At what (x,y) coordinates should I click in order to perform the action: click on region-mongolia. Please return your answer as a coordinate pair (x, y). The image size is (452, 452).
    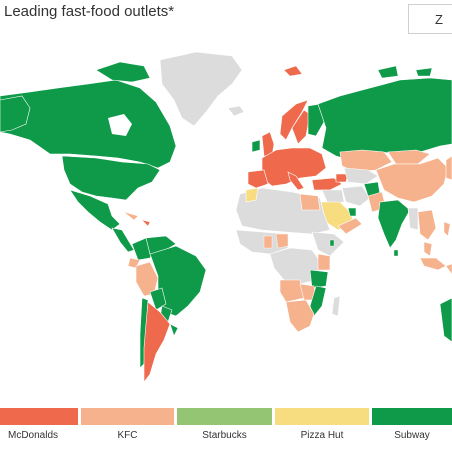
    Looking at the image, I should click on (409, 157).